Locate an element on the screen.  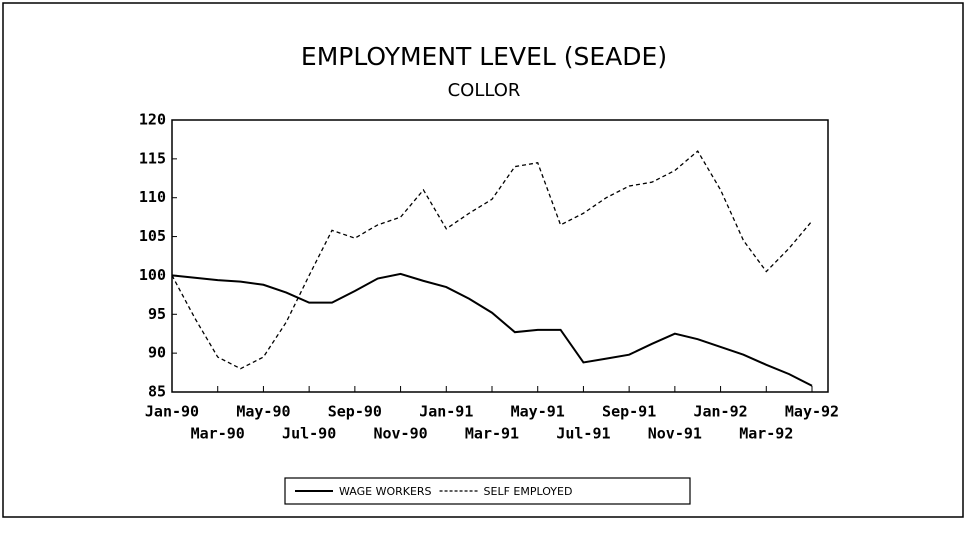
y-tick-label: 90 is located at coordinates (157, 353).